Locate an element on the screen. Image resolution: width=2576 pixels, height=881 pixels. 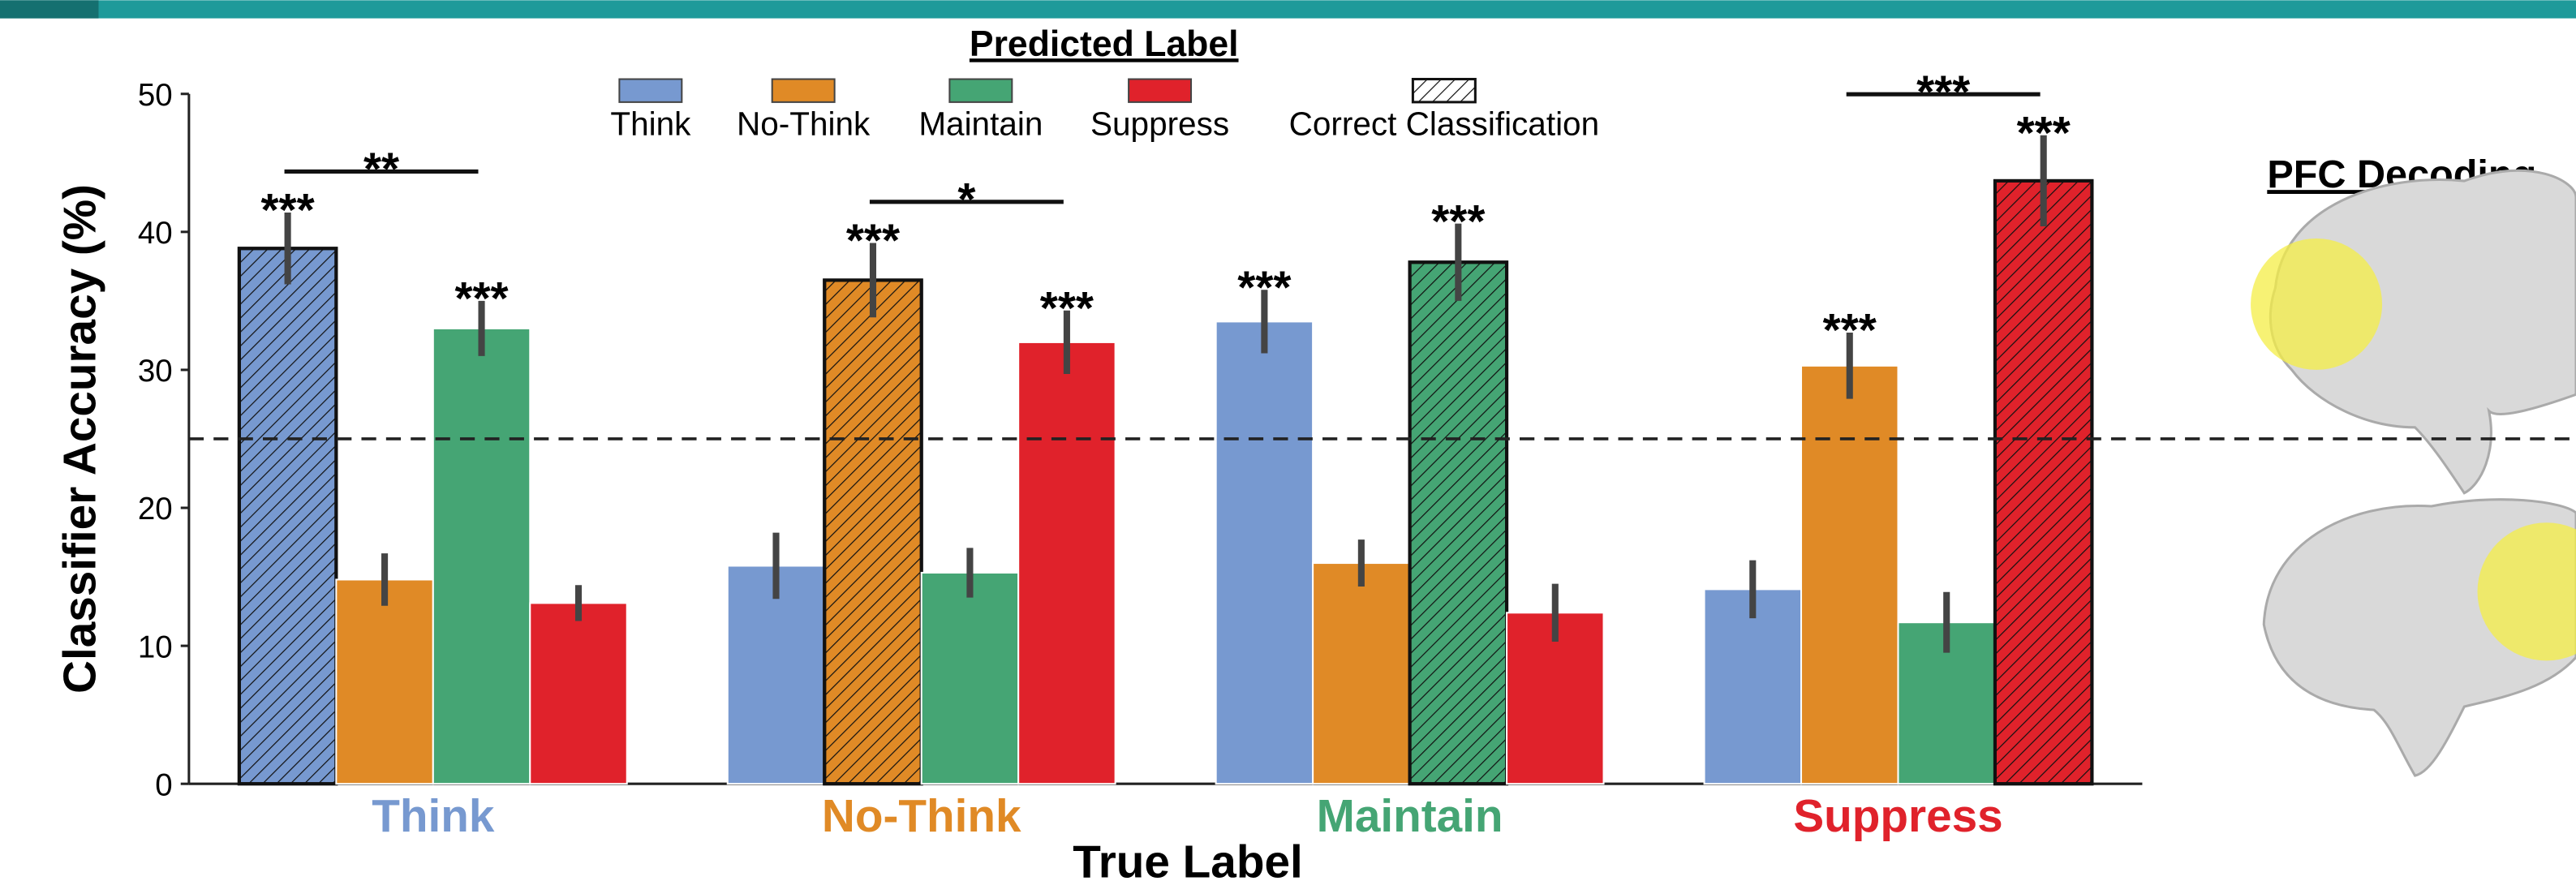
x-tick-label: No-Think is located at coordinates (922, 816).